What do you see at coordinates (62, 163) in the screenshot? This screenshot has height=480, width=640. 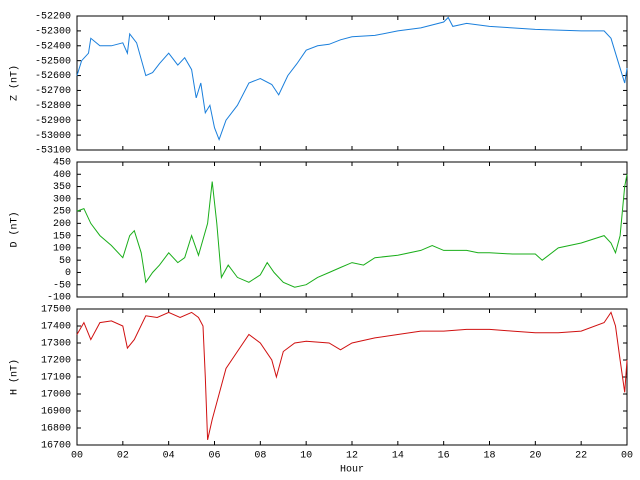 I see `y-tick-label: 450` at bounding box center [62, 163].